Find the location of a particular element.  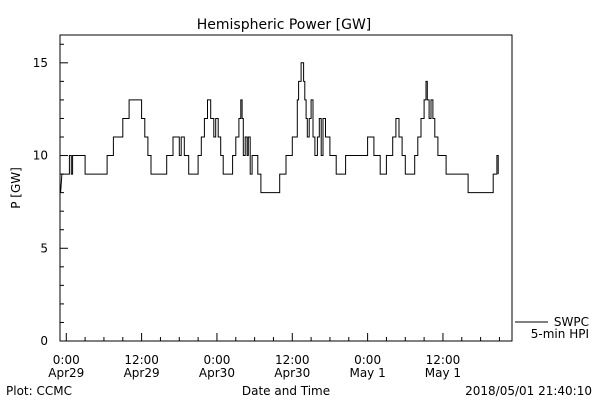

y-axis: 0 5 10 15 is located at coordinates (50, 195).